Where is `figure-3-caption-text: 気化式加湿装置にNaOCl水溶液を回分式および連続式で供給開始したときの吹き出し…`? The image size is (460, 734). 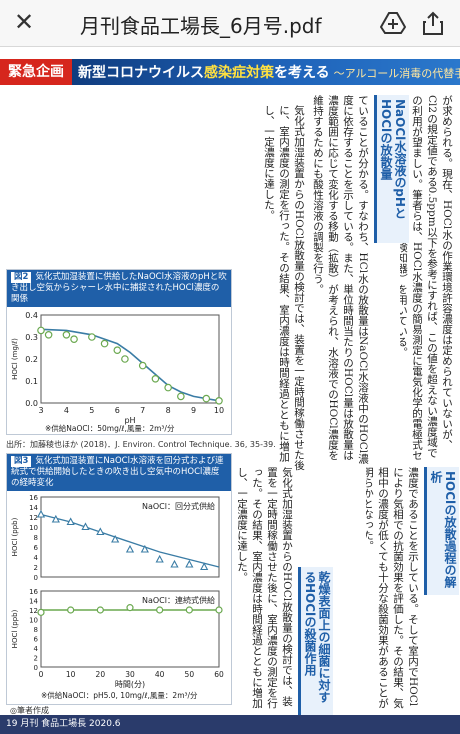
figure-3-caption-text: 気化式加湿装置にNaOCl水溶液を回分式および連続式で供給開始したときの吹き出し… is located at coordinates (117, 472).